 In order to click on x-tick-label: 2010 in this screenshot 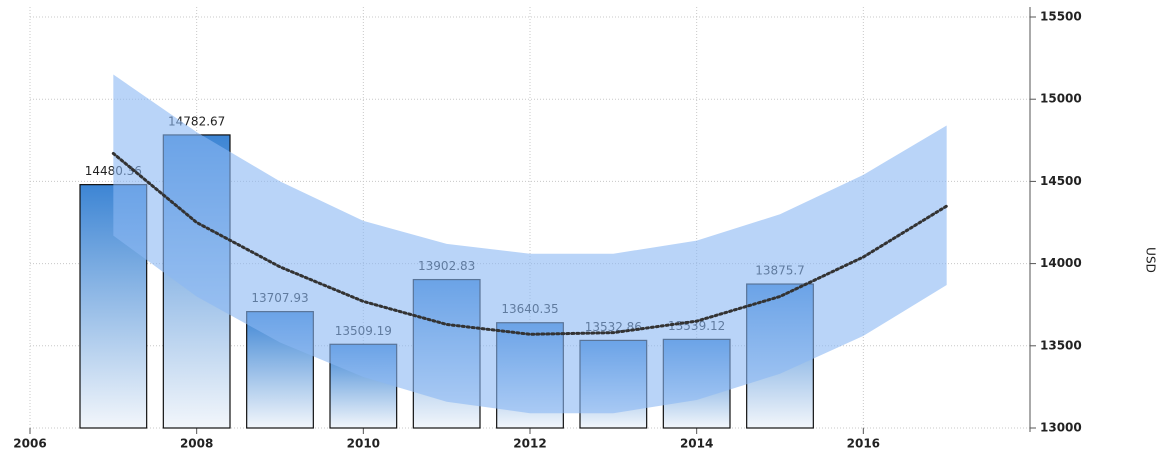, I will do `click(363, 444)`.